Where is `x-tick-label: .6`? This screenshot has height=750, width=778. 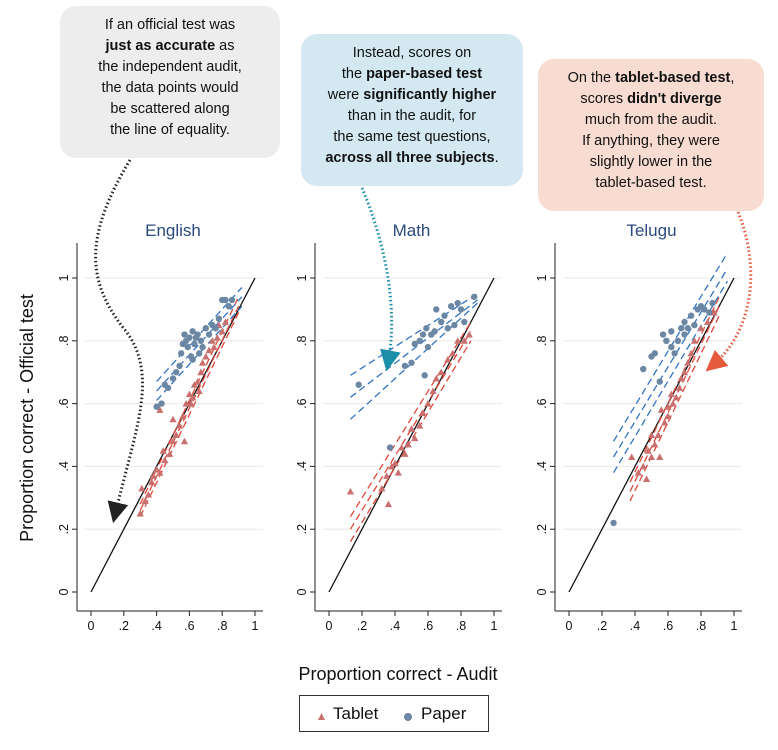 x-tick-label: .6 is located at coordinates (428, 626).